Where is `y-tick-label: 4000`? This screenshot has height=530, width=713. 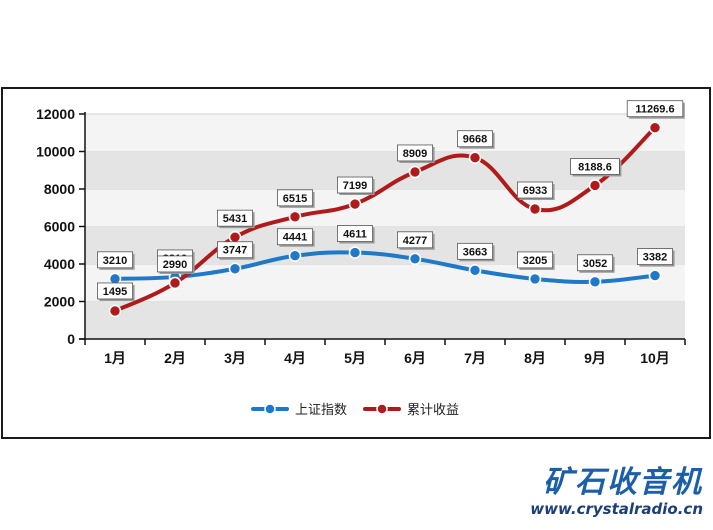 y-tick-label: 4000 is located at coordinates (59, 264).